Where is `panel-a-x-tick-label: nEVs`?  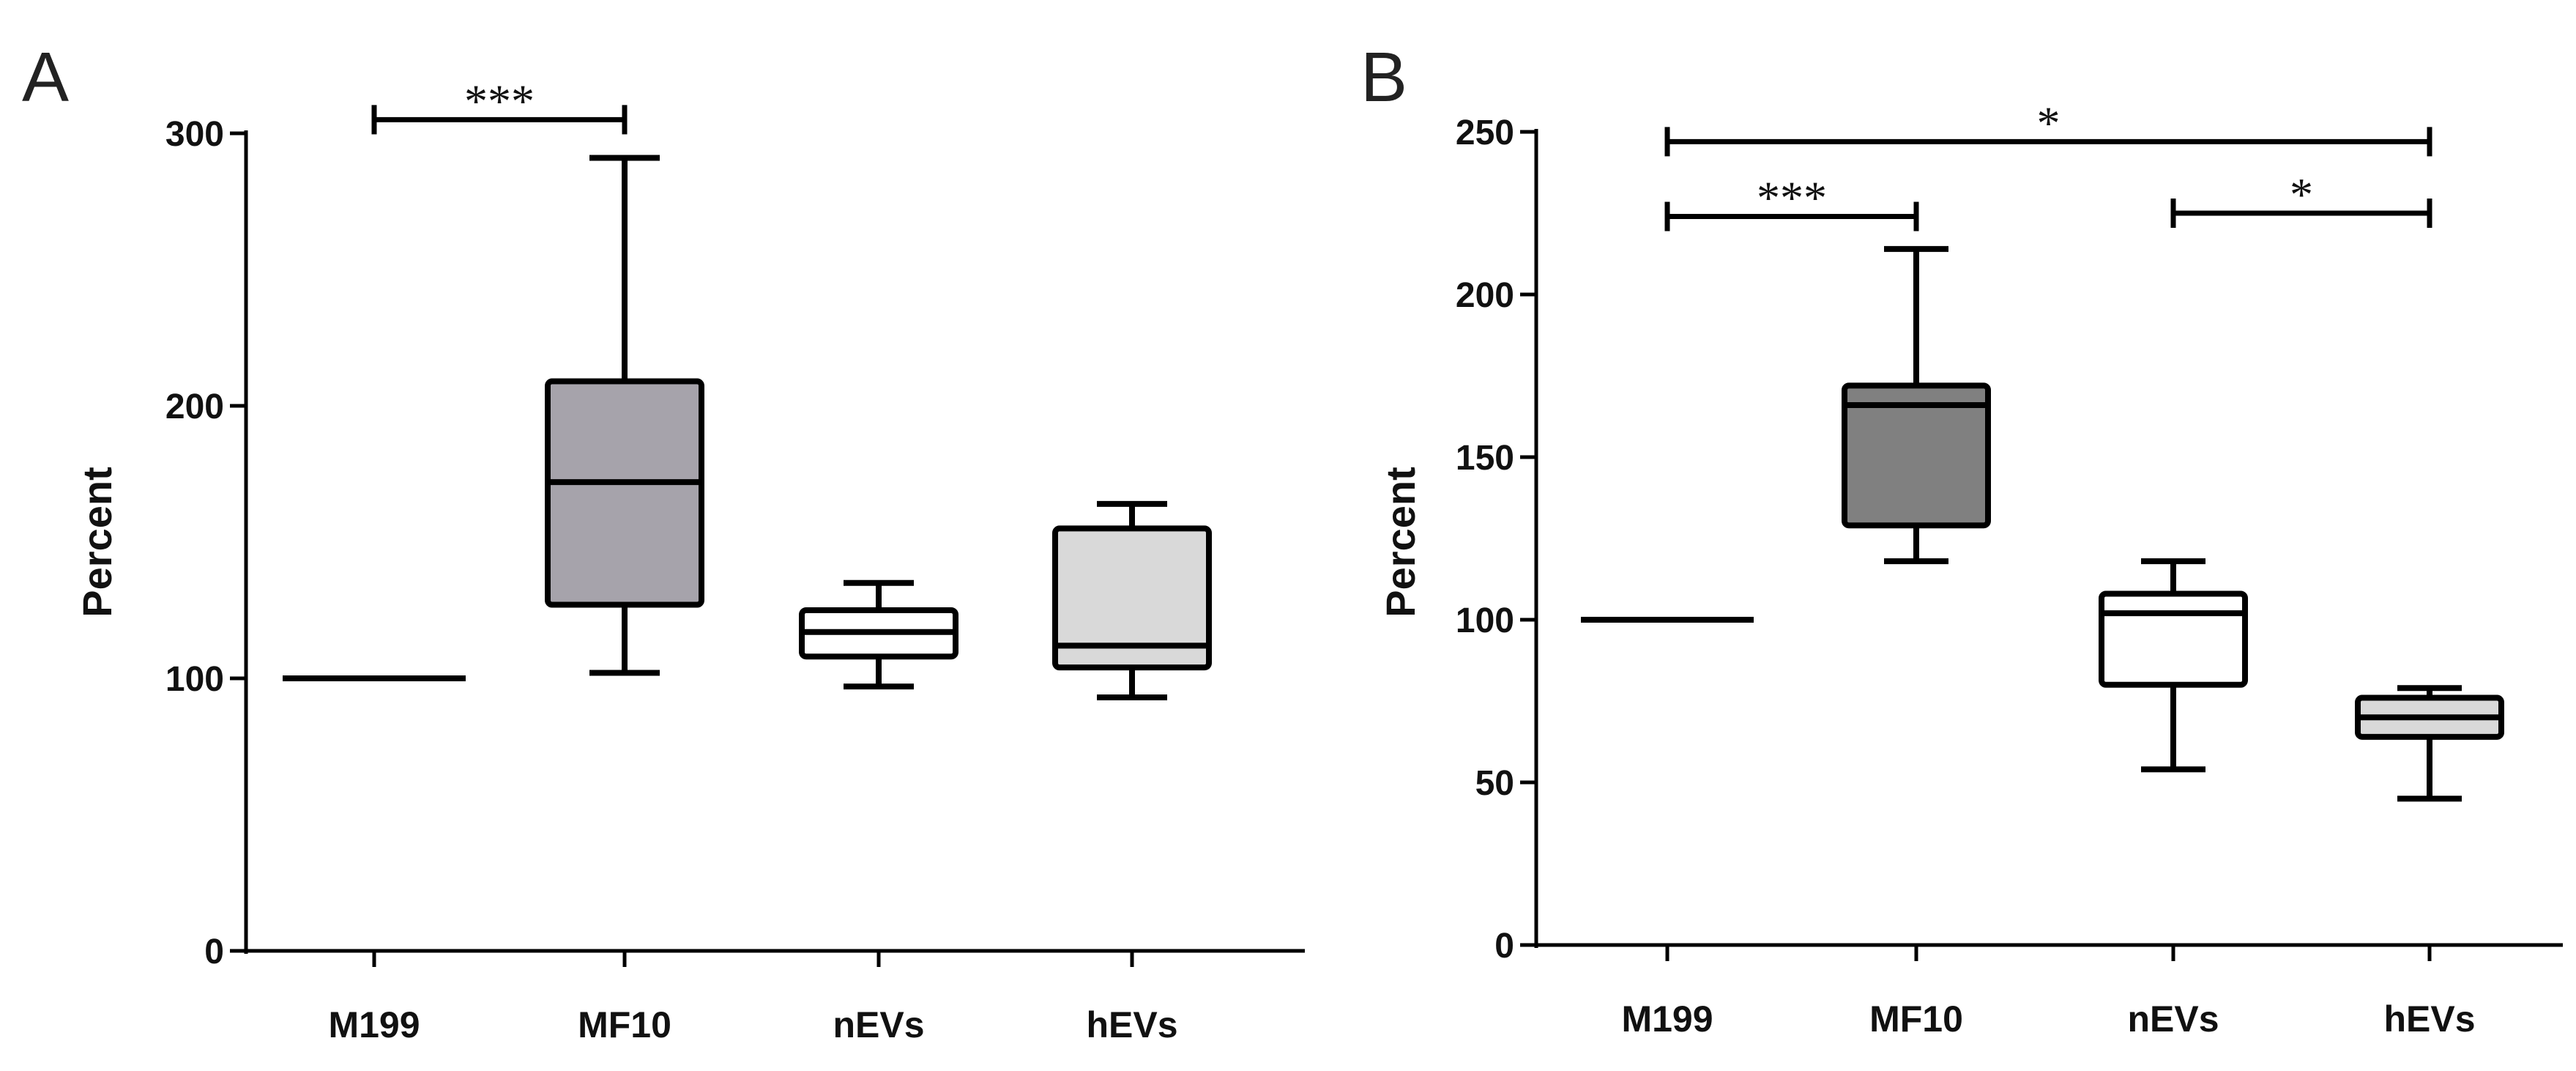 panel-a-x-tick-label: nEVs is located at coordinates (878, 1024).